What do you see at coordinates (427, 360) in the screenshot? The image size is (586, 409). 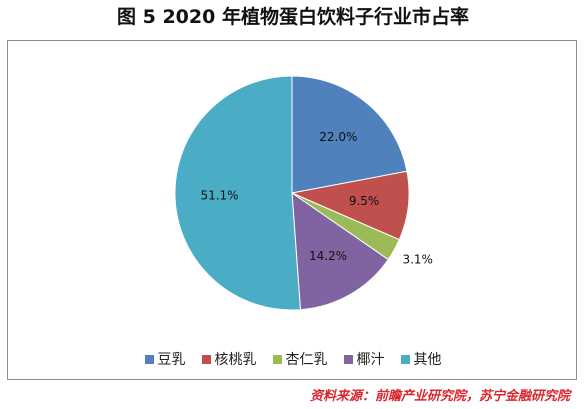 I see `legend-label: 其他` at bounding box center [427, 360].